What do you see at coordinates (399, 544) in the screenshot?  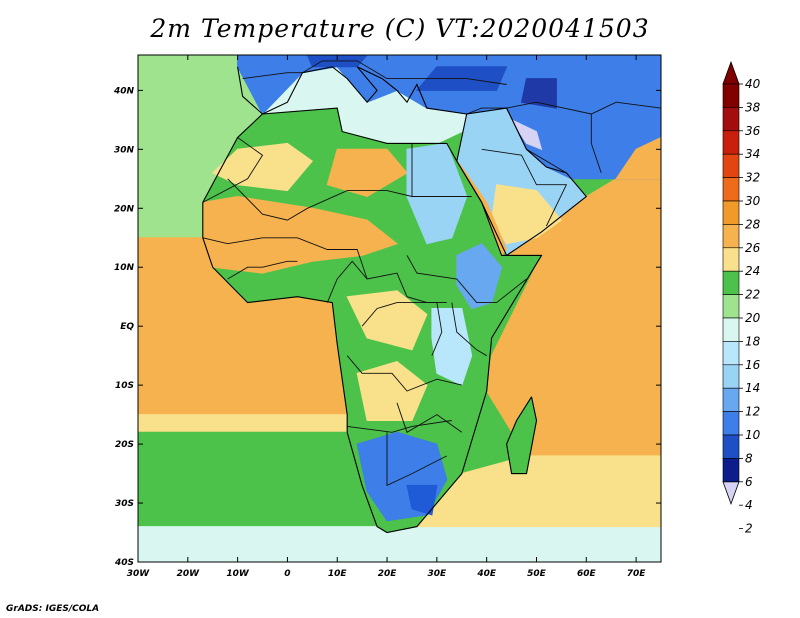 I see `region-ocean-southern` at bounding box center [399, 544].